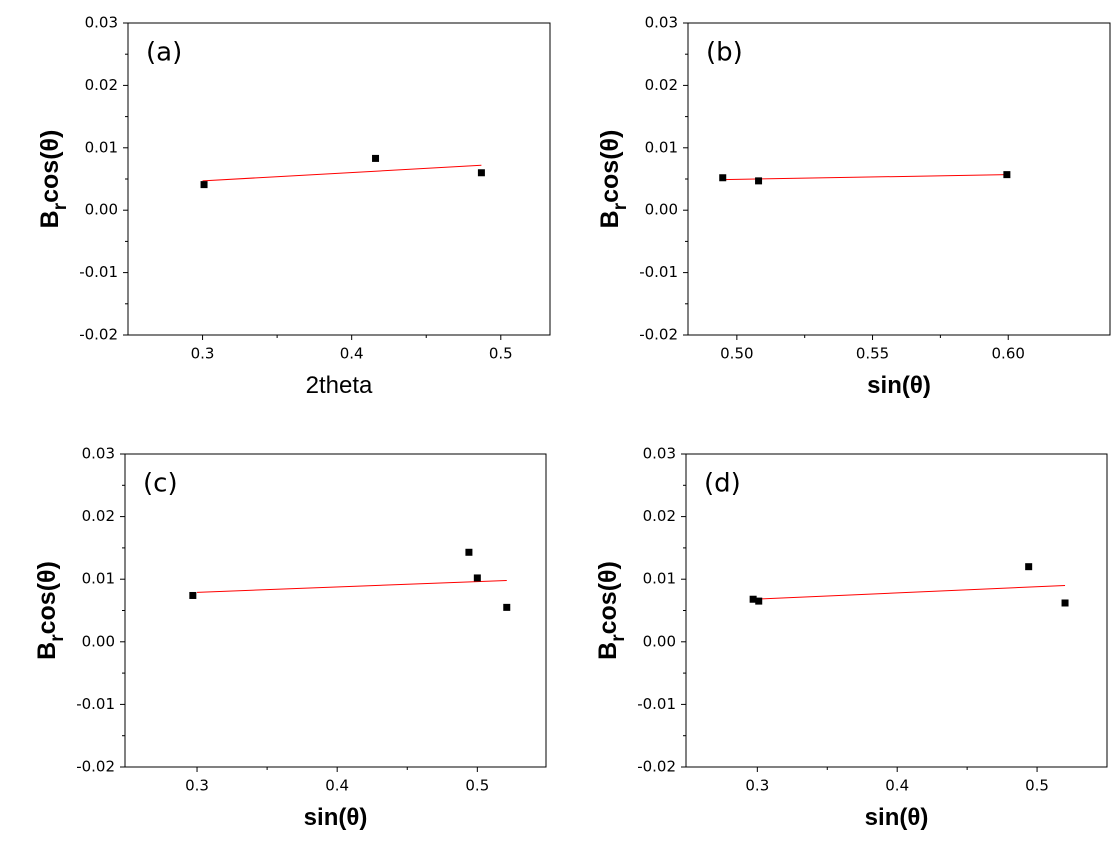  I want to click on x-tick-label: 0.50, so click(736, 354).